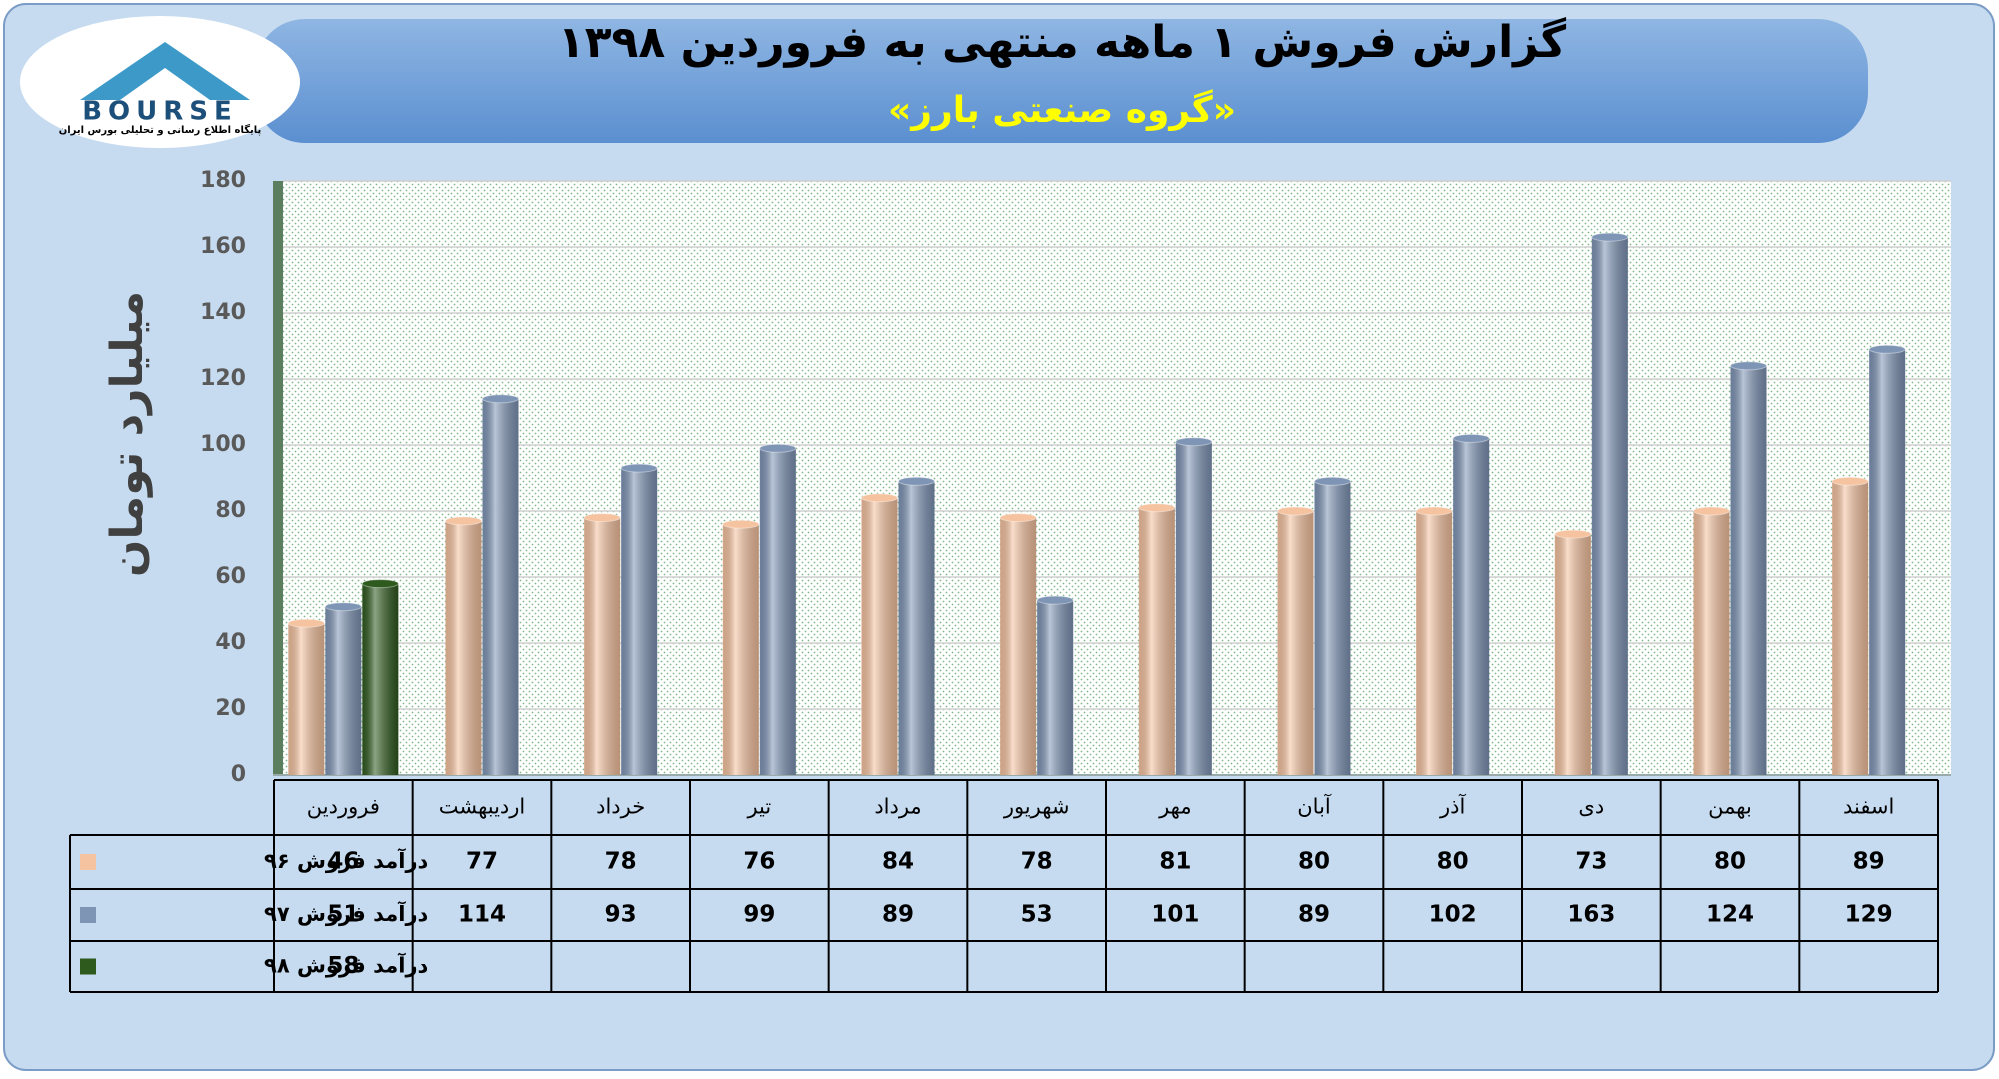  What do you see at coordinates (230, 708) in the screenshot?
I see `y-tick-label: 20` at bounding box center [230, 708].